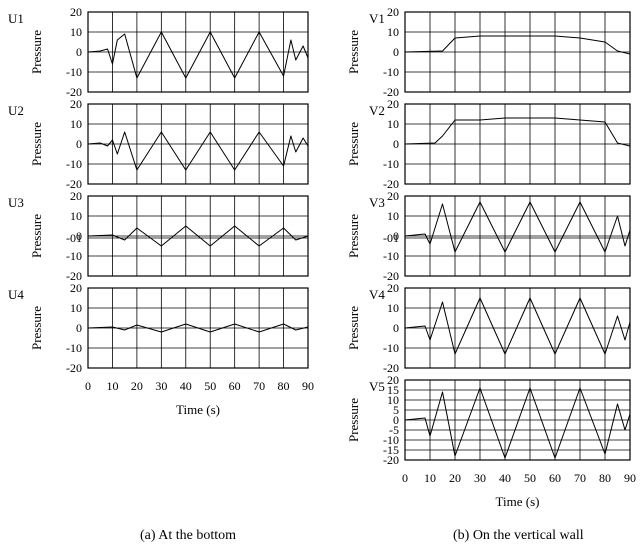 This screenshot has width=640, height=555. I want to click on panel-u3-ytick-1: 10, so click(76, 216).